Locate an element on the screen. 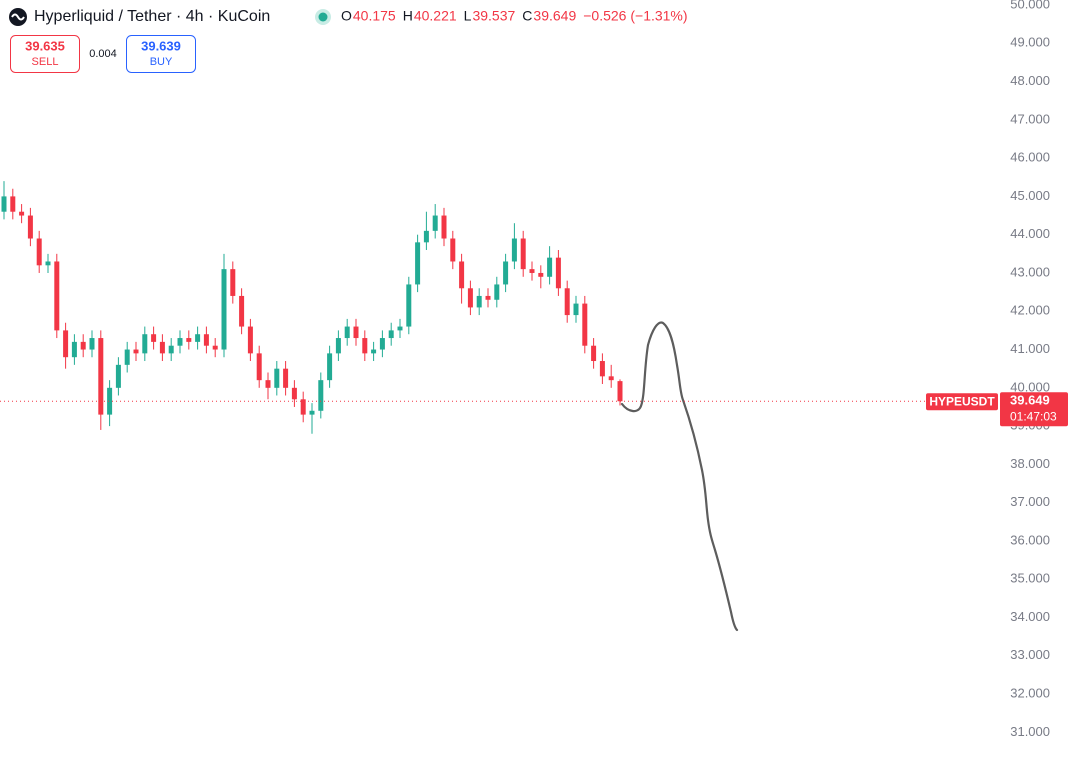  sell-price: 39.635 is located at coordinates (45, 45).